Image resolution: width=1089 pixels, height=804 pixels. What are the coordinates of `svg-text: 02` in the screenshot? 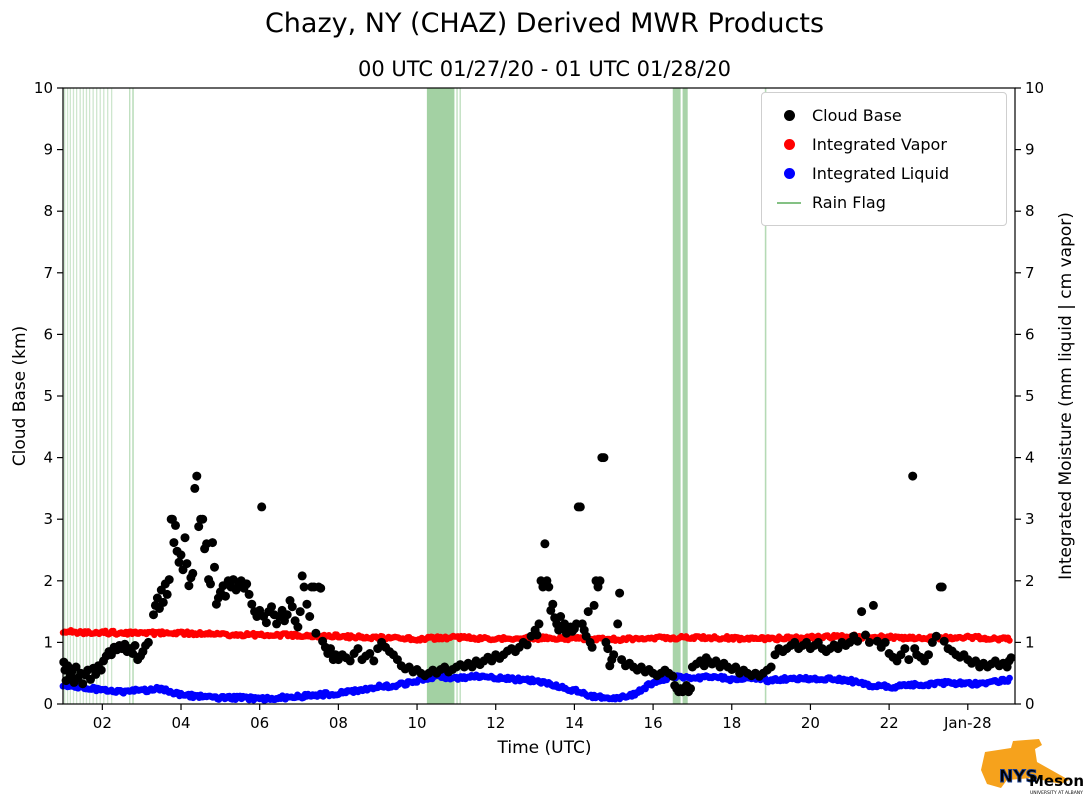 It's located at (102, 723).